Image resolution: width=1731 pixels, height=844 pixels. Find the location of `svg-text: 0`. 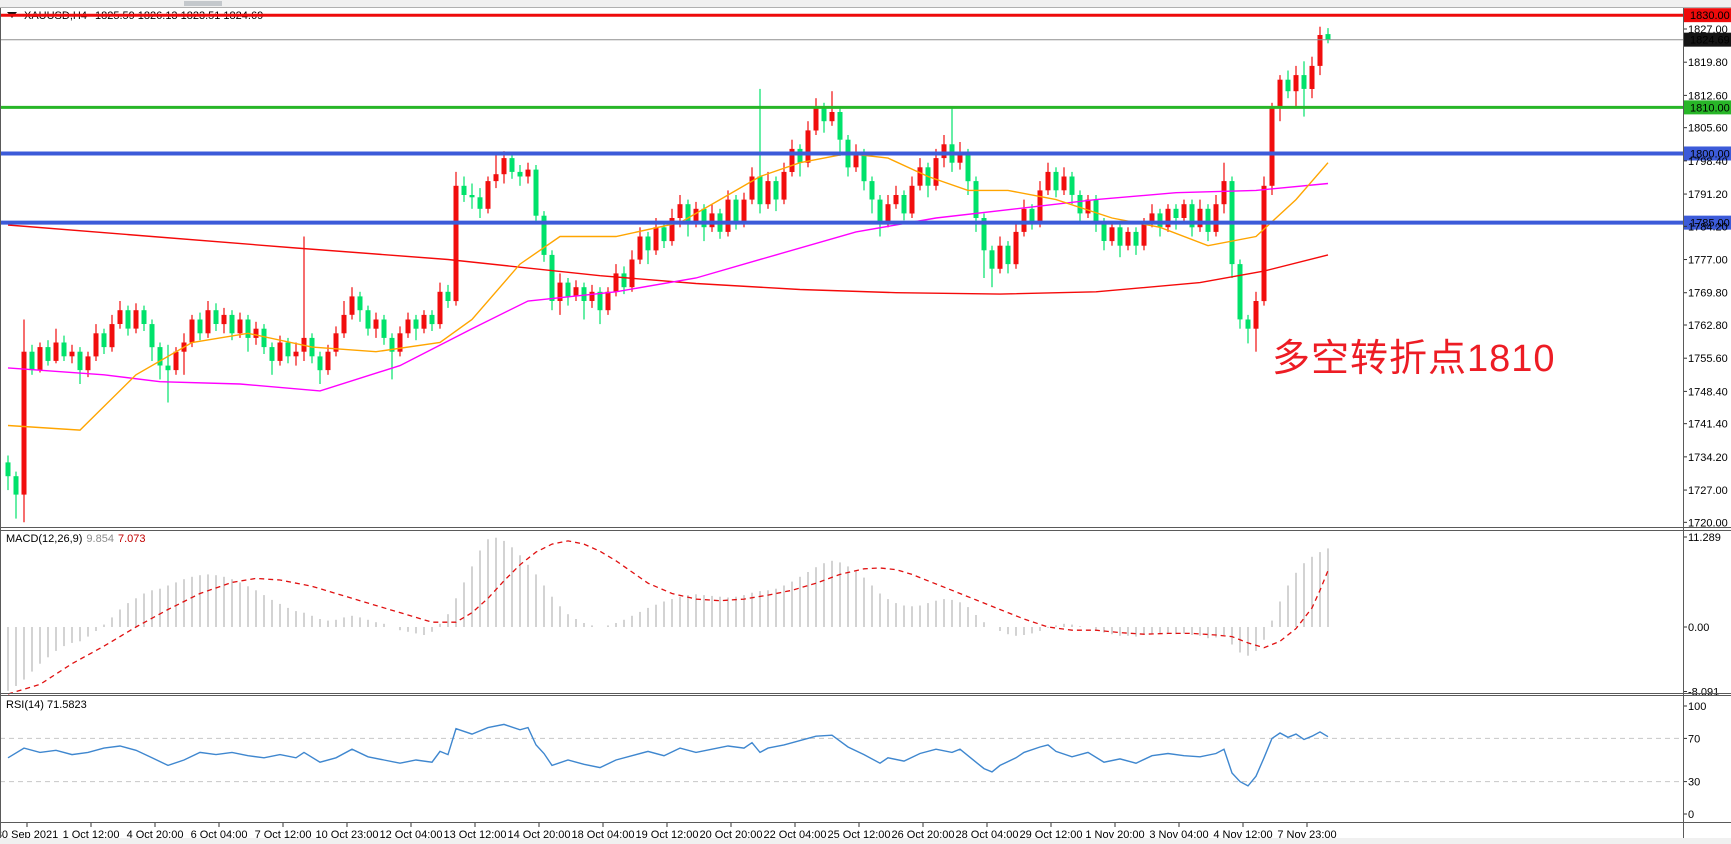

svg-text: 0 is located at coordinates (1691, 815).